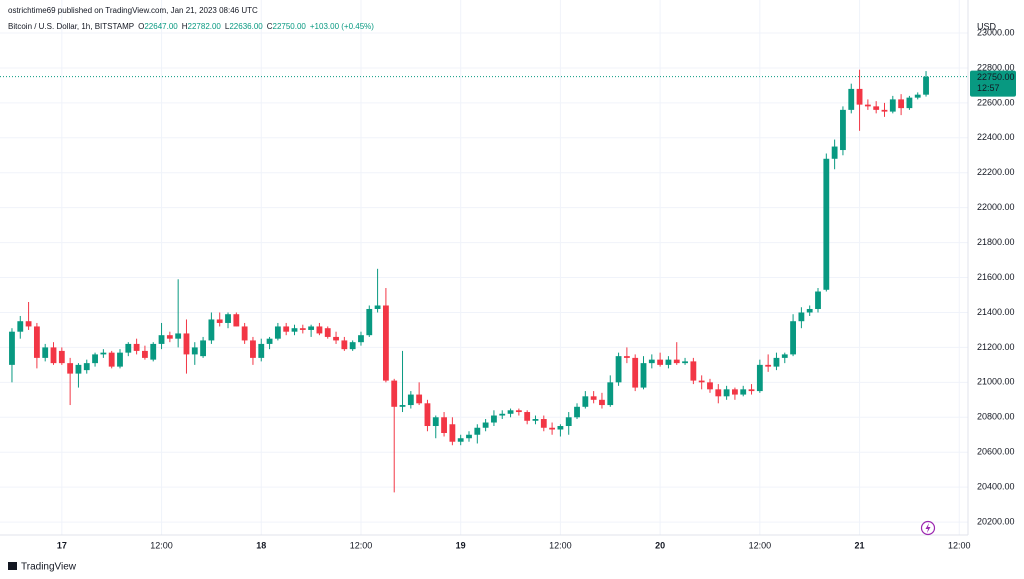  I want to click on header-h: 22782.00, so click(205, 26).